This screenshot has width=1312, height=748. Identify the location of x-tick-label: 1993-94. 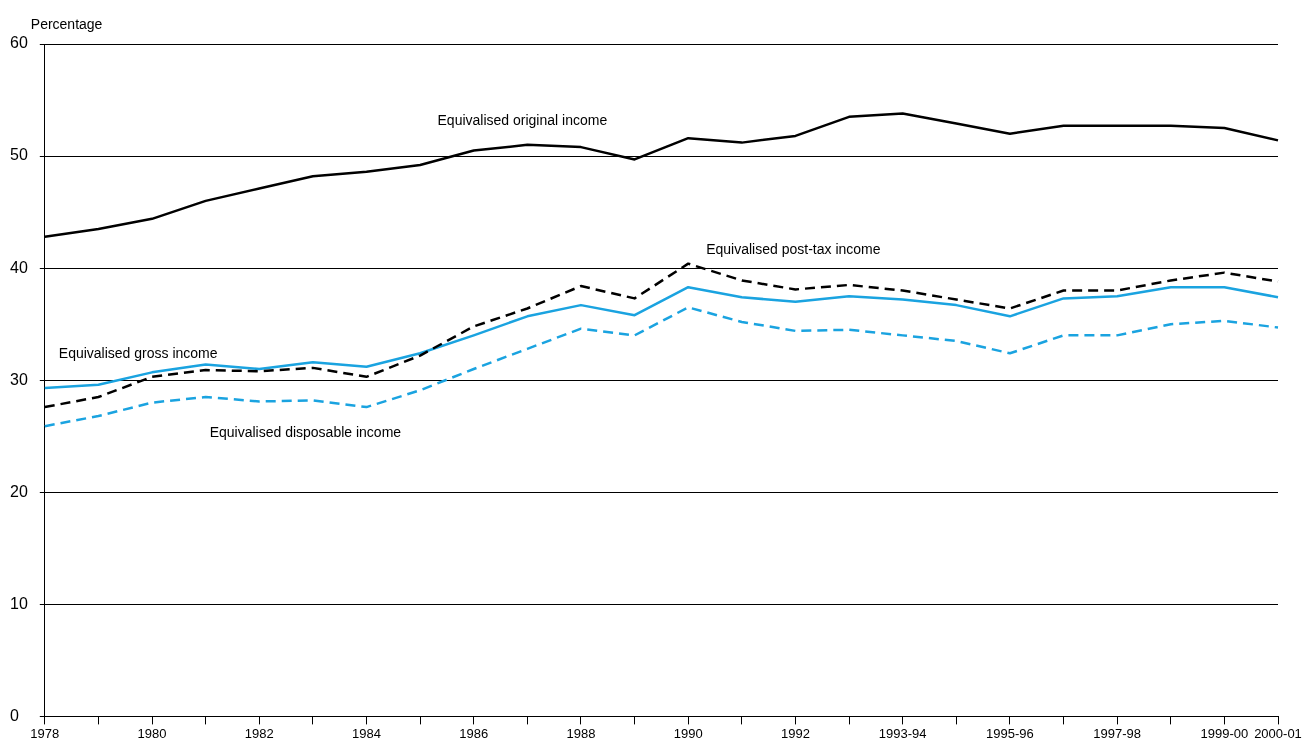
(902, 733).